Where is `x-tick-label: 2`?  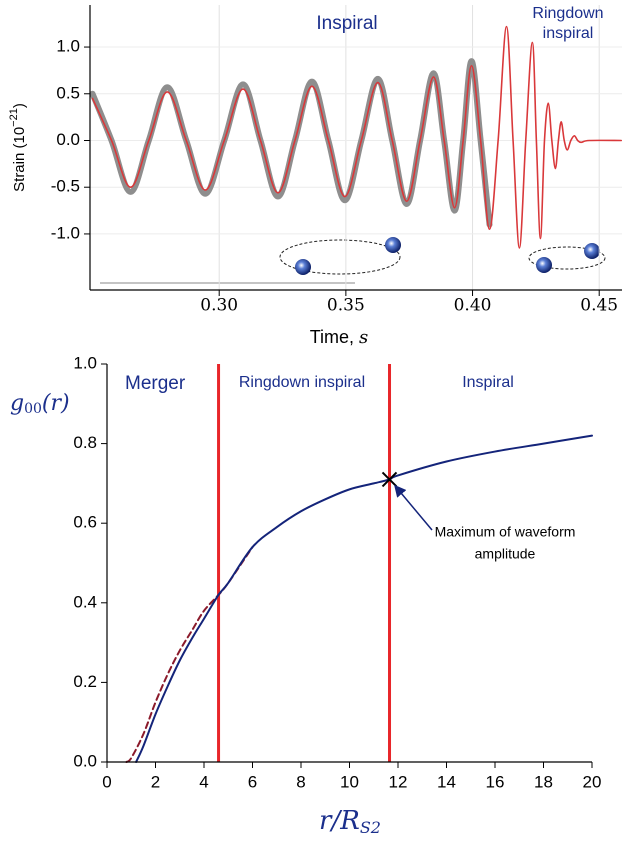 x-tick-label: 2 is located at coordinates (155, 781).